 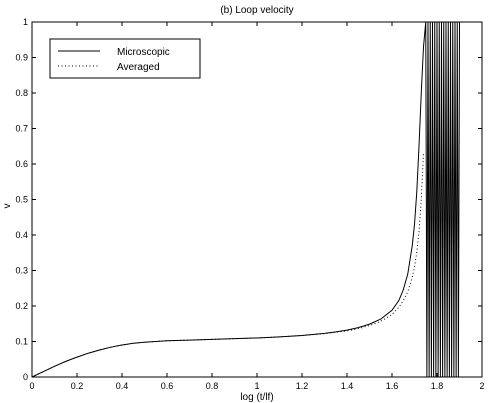 What do you see at coordinates (25, 377) in the screenshot?
I see `y-tick-label: 0` at bounding box center [25, 377].